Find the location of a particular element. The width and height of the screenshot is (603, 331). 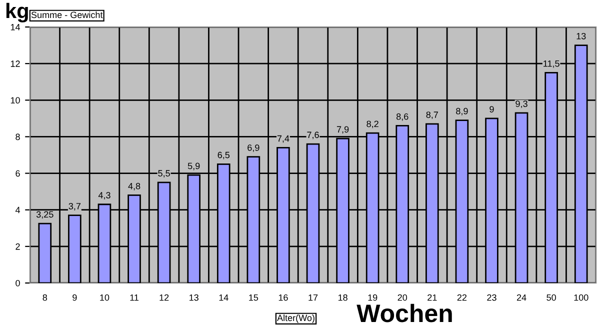

x-tick-label: 10 is located at coordinates (105, 297).